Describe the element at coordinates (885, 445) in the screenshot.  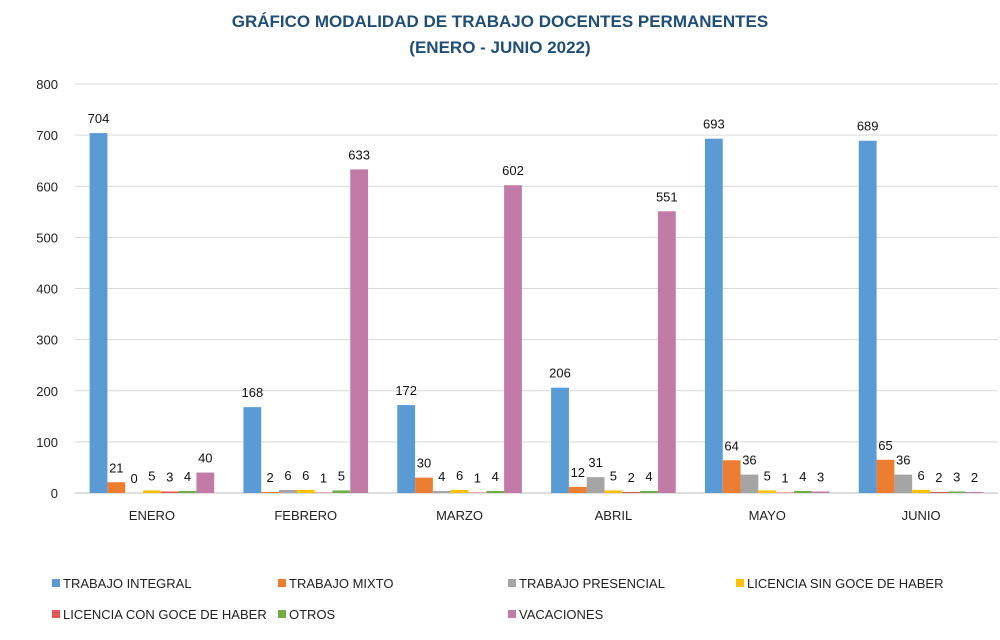
I see `data-label: 65` at that location.